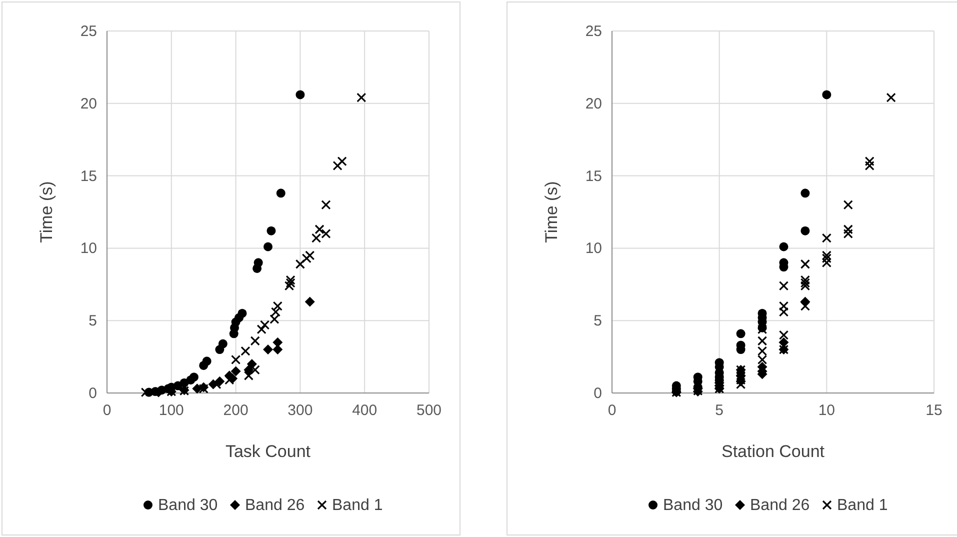 This screenshot has width=957, height=537. Describe the element at coordinates (268, 451) in the screenshot. I see `x-axis-title: Task Count` at that location.